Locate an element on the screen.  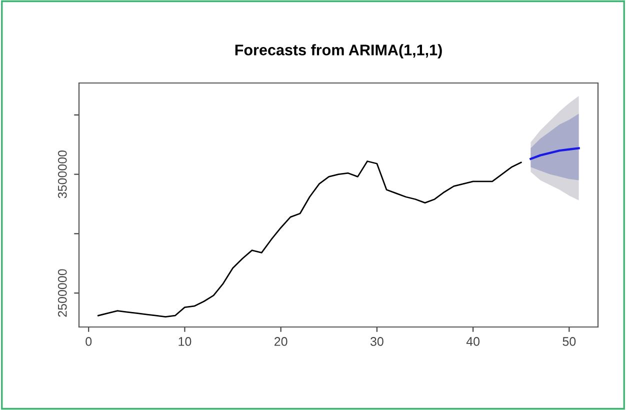
line-series is located at coordinates (555, 153).